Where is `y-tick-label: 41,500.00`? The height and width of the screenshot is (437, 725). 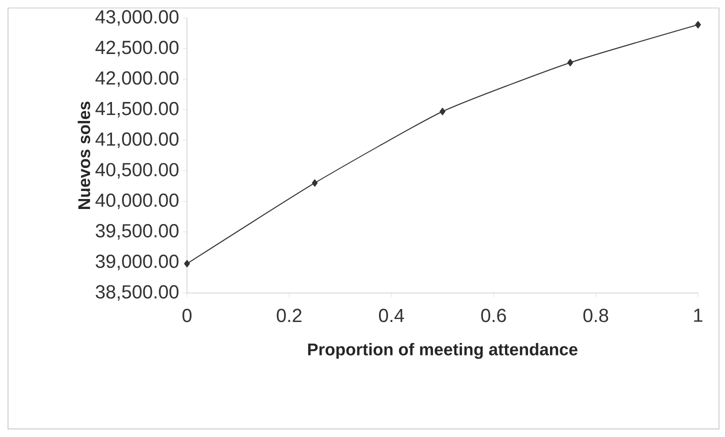 y-tick-label: 41,500.00 is located at coordinates (136, 110).